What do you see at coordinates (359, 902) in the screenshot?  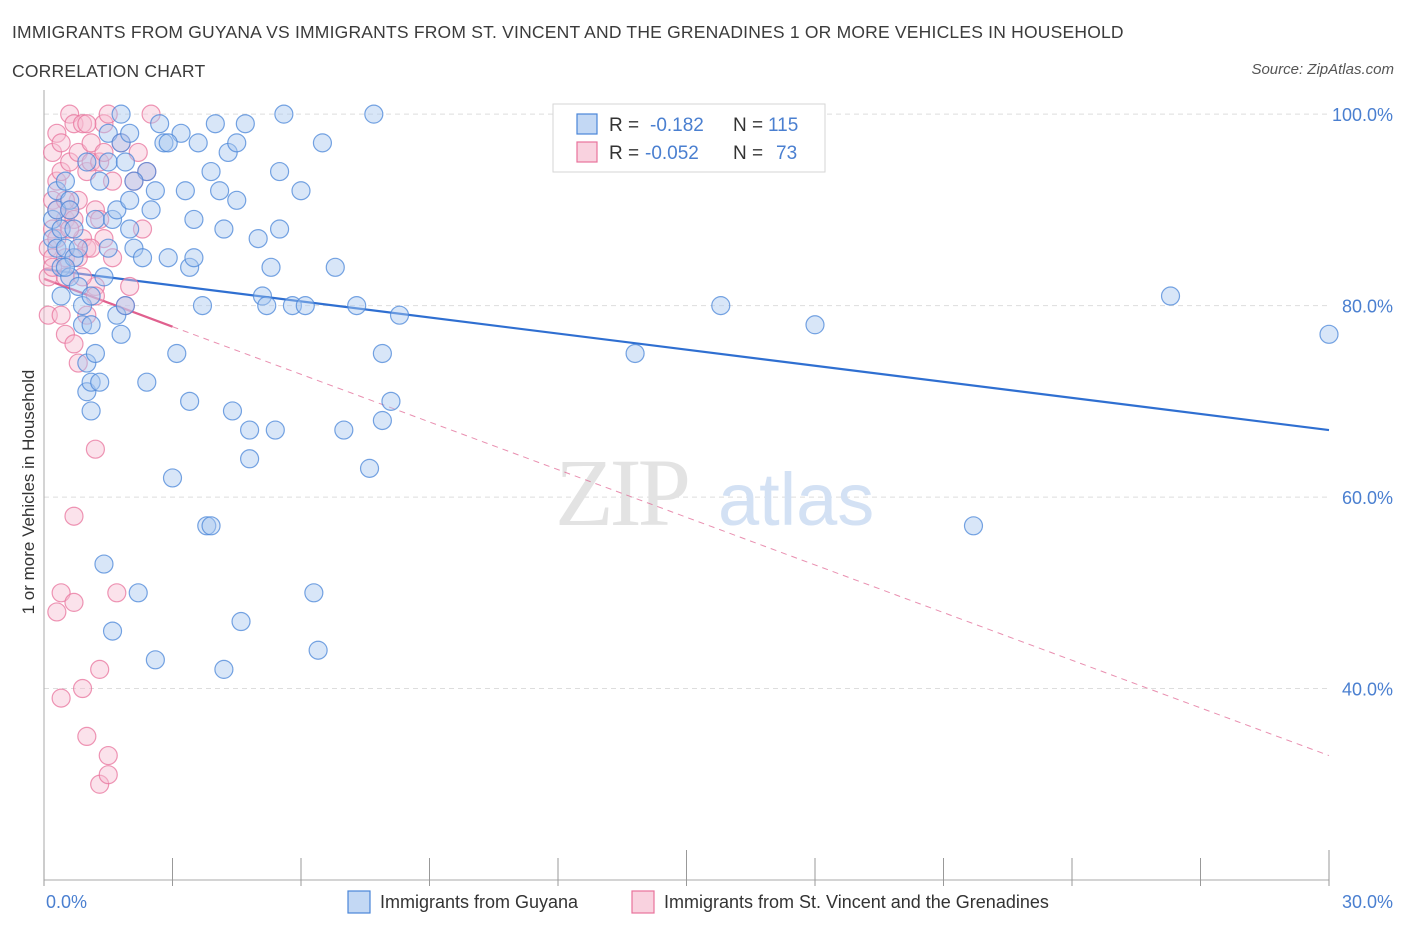 I see `legend-swatch-guyana` at bounding box center [359, 902].